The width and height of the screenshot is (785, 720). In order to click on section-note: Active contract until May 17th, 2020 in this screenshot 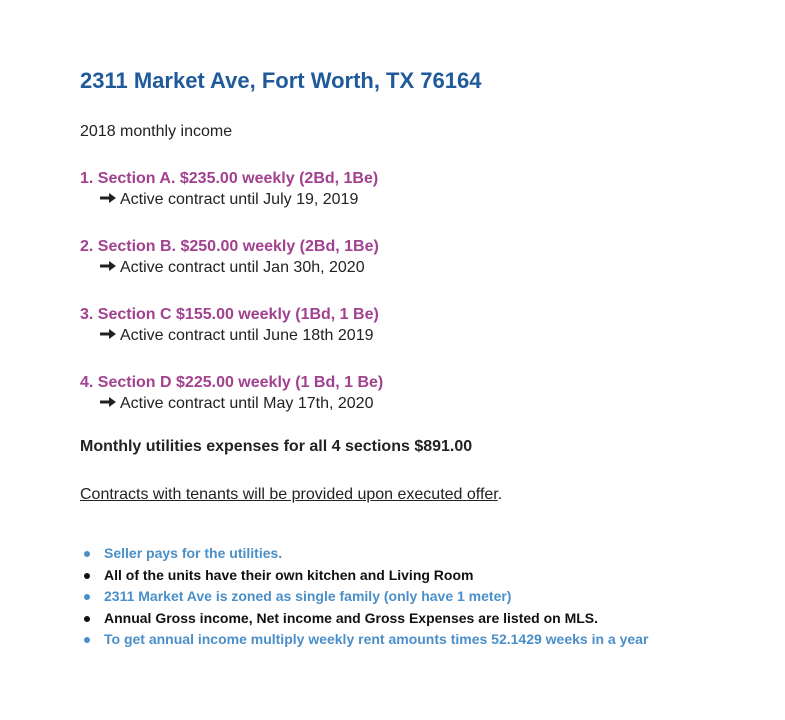, I will do `click(231, 404)`.